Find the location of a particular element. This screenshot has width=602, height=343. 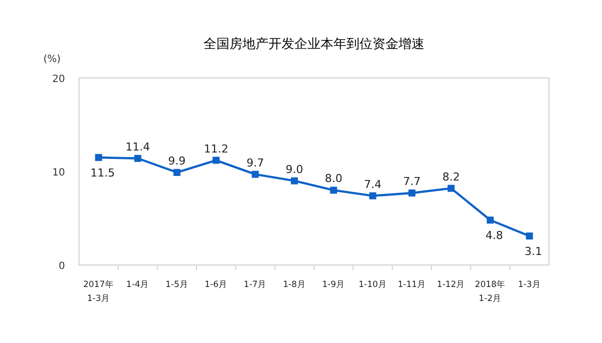

data-label: 7.7 is located at coordinates (412, 181).